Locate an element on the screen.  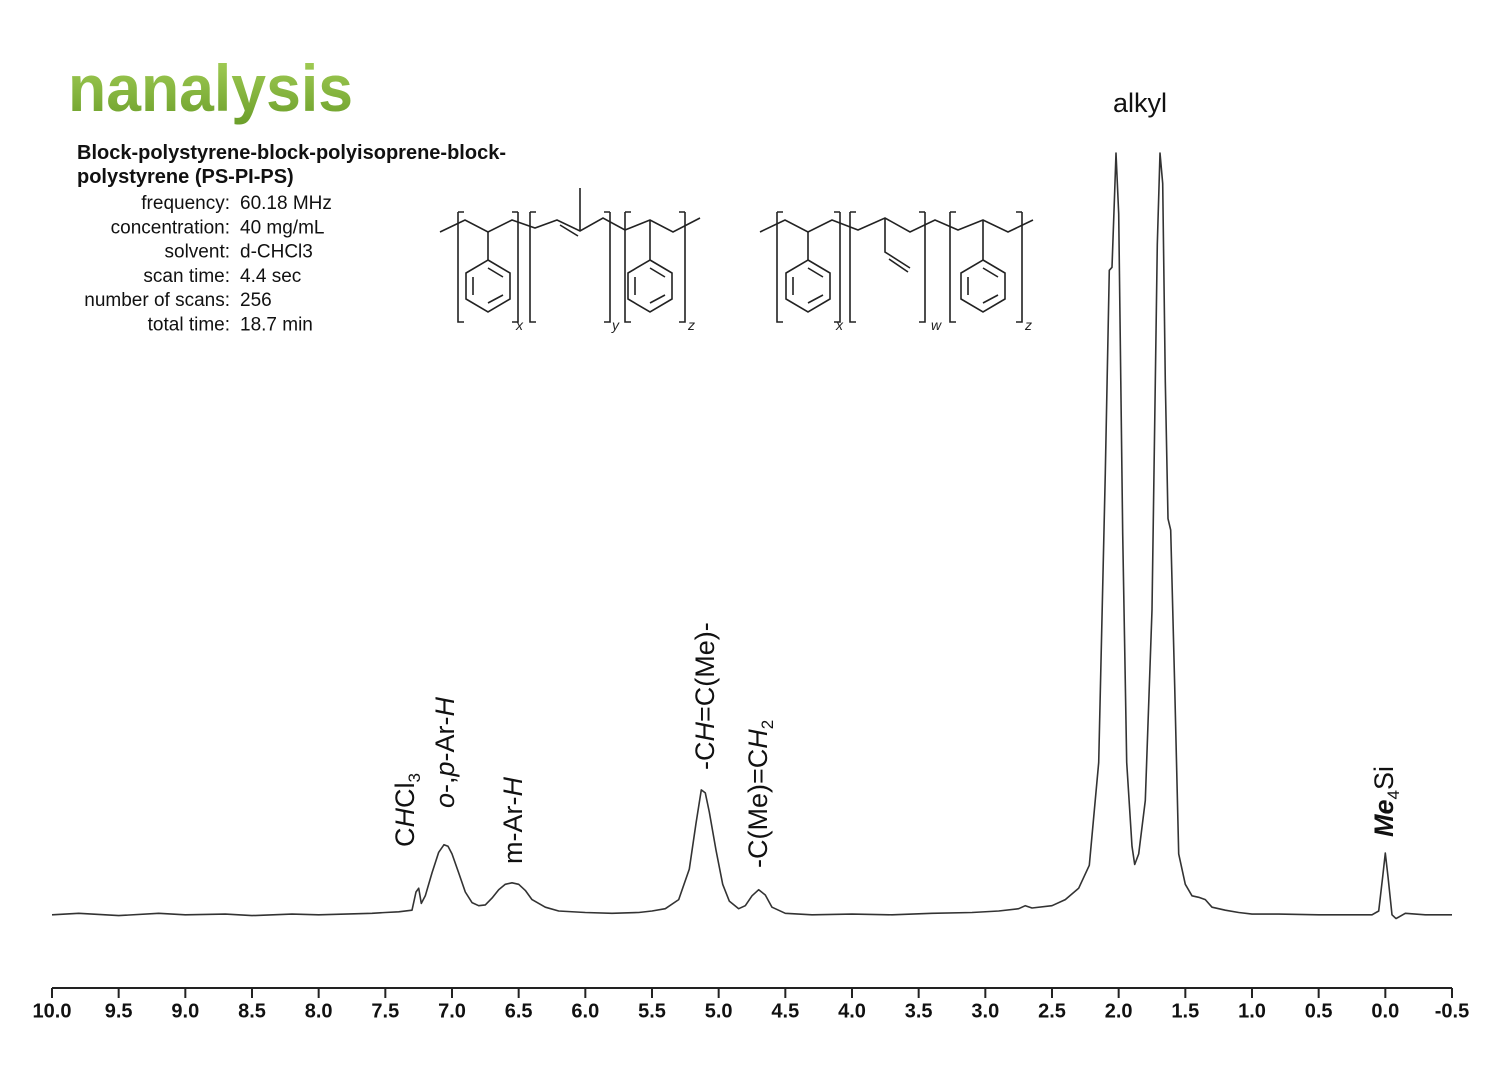
param-label: total time: is located at coordinates (189, 325).